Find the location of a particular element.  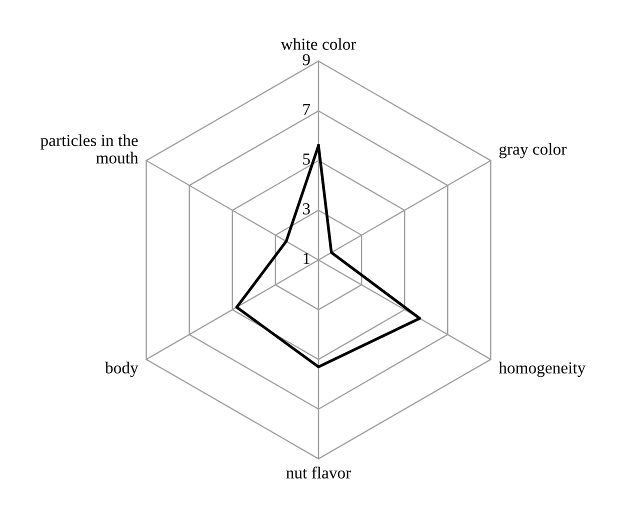

spoke-label: body is located at coordinates (121, 369).